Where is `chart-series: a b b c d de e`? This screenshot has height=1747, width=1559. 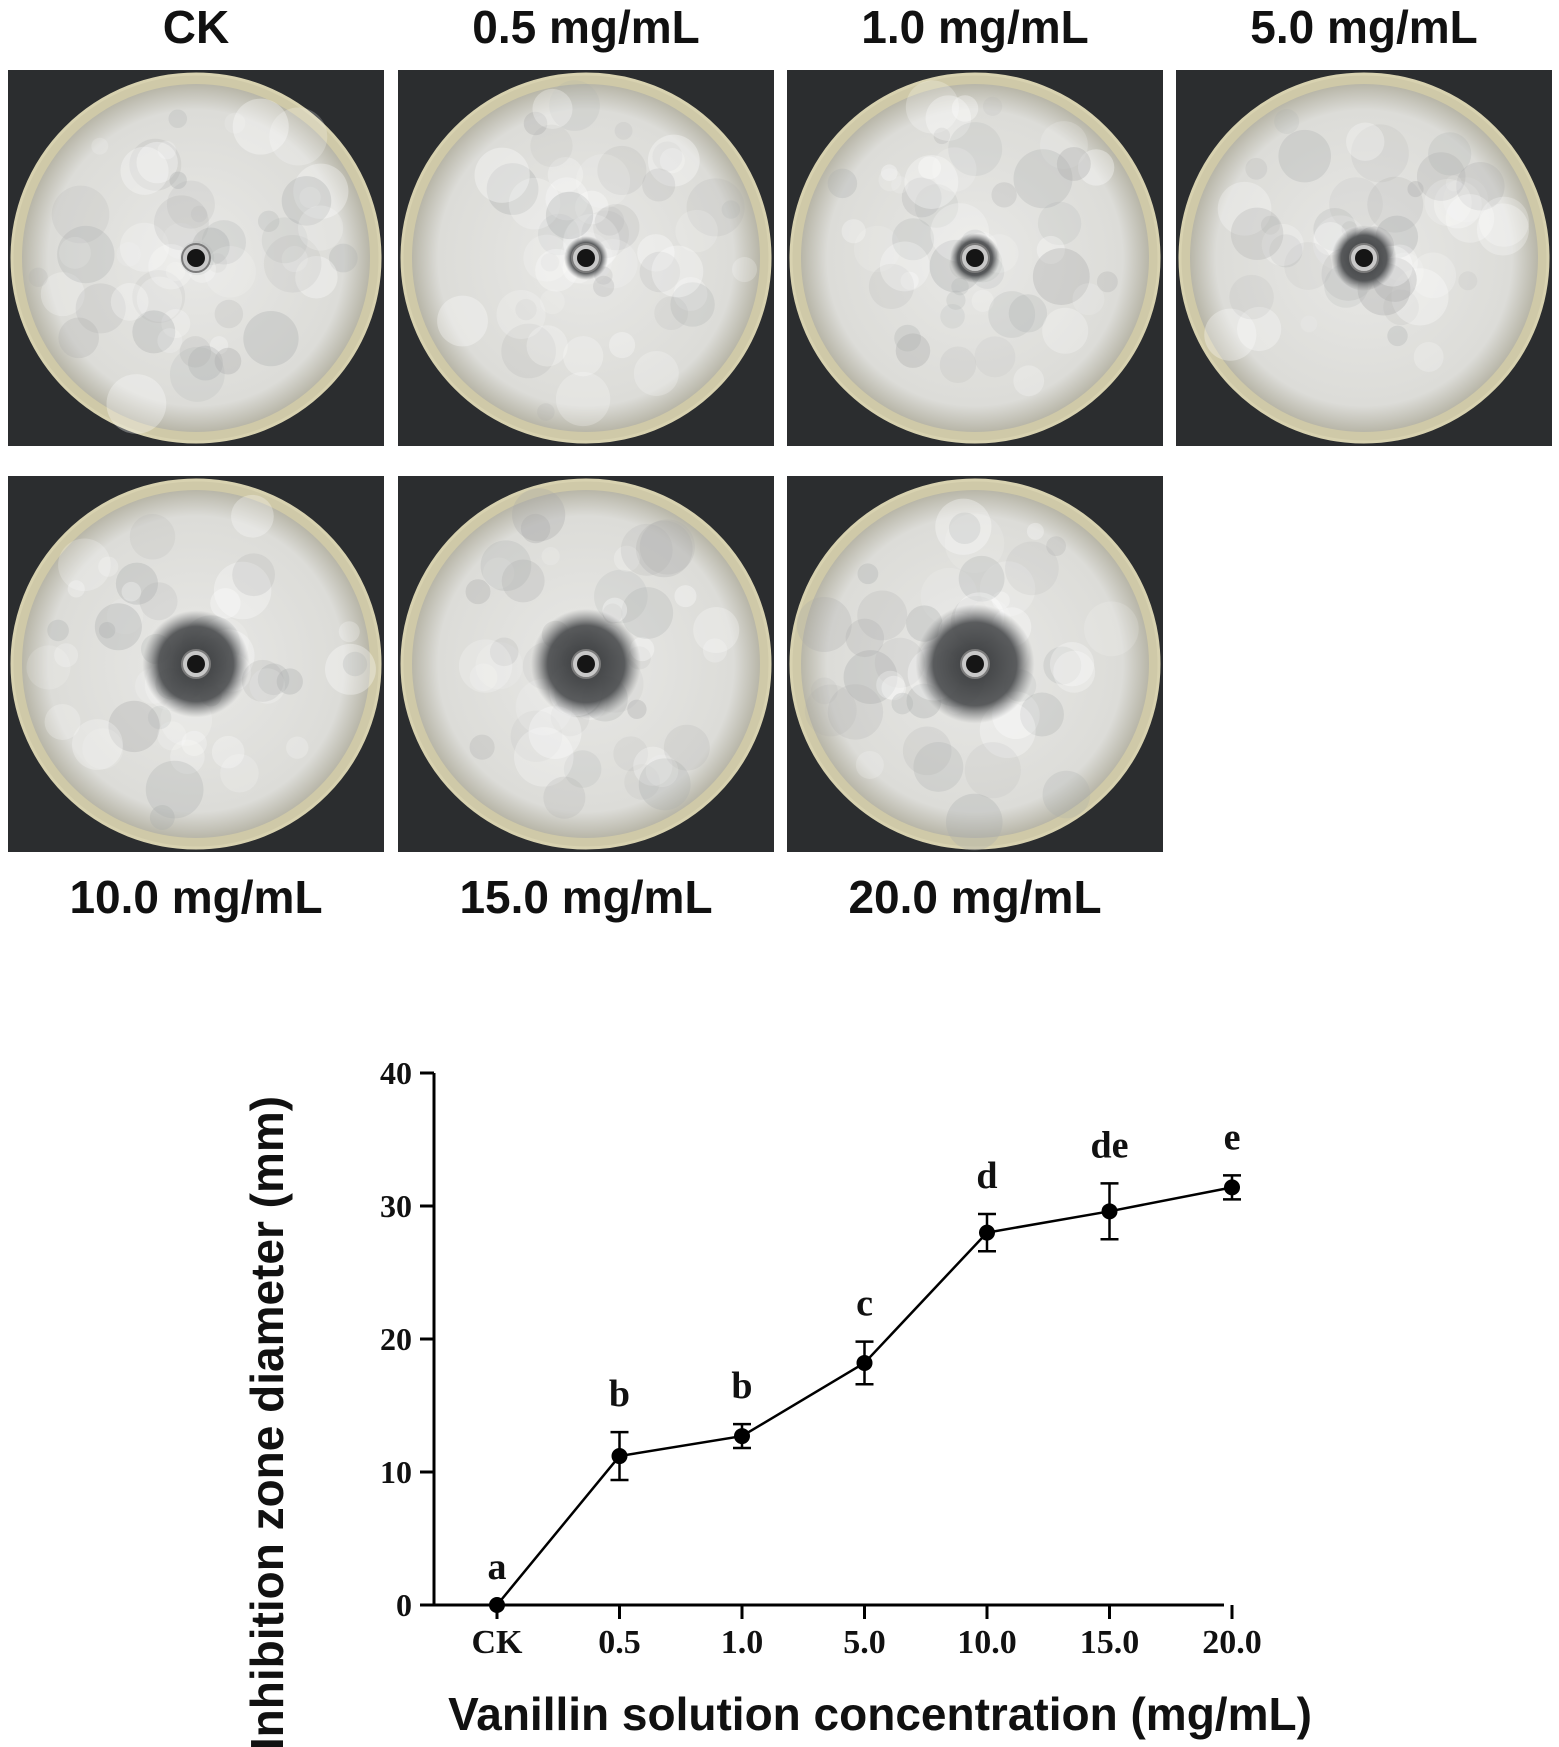 chart-series: a b b c d de e is located at coordinates (864, 1364).